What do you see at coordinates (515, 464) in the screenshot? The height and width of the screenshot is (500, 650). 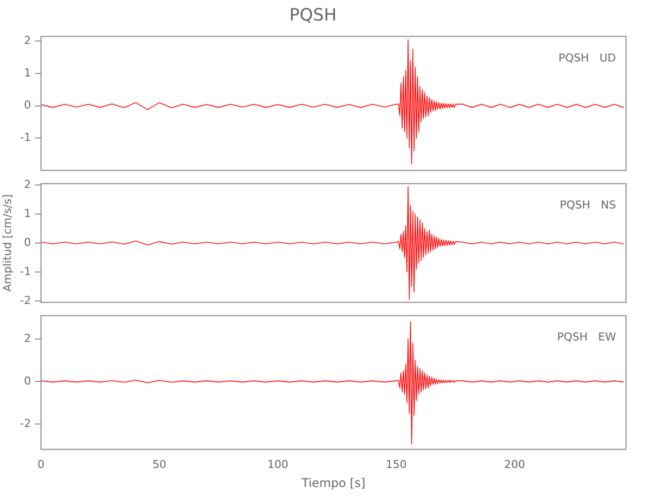 I see `x-tick-label: 200` at bounding box center [515, 464].